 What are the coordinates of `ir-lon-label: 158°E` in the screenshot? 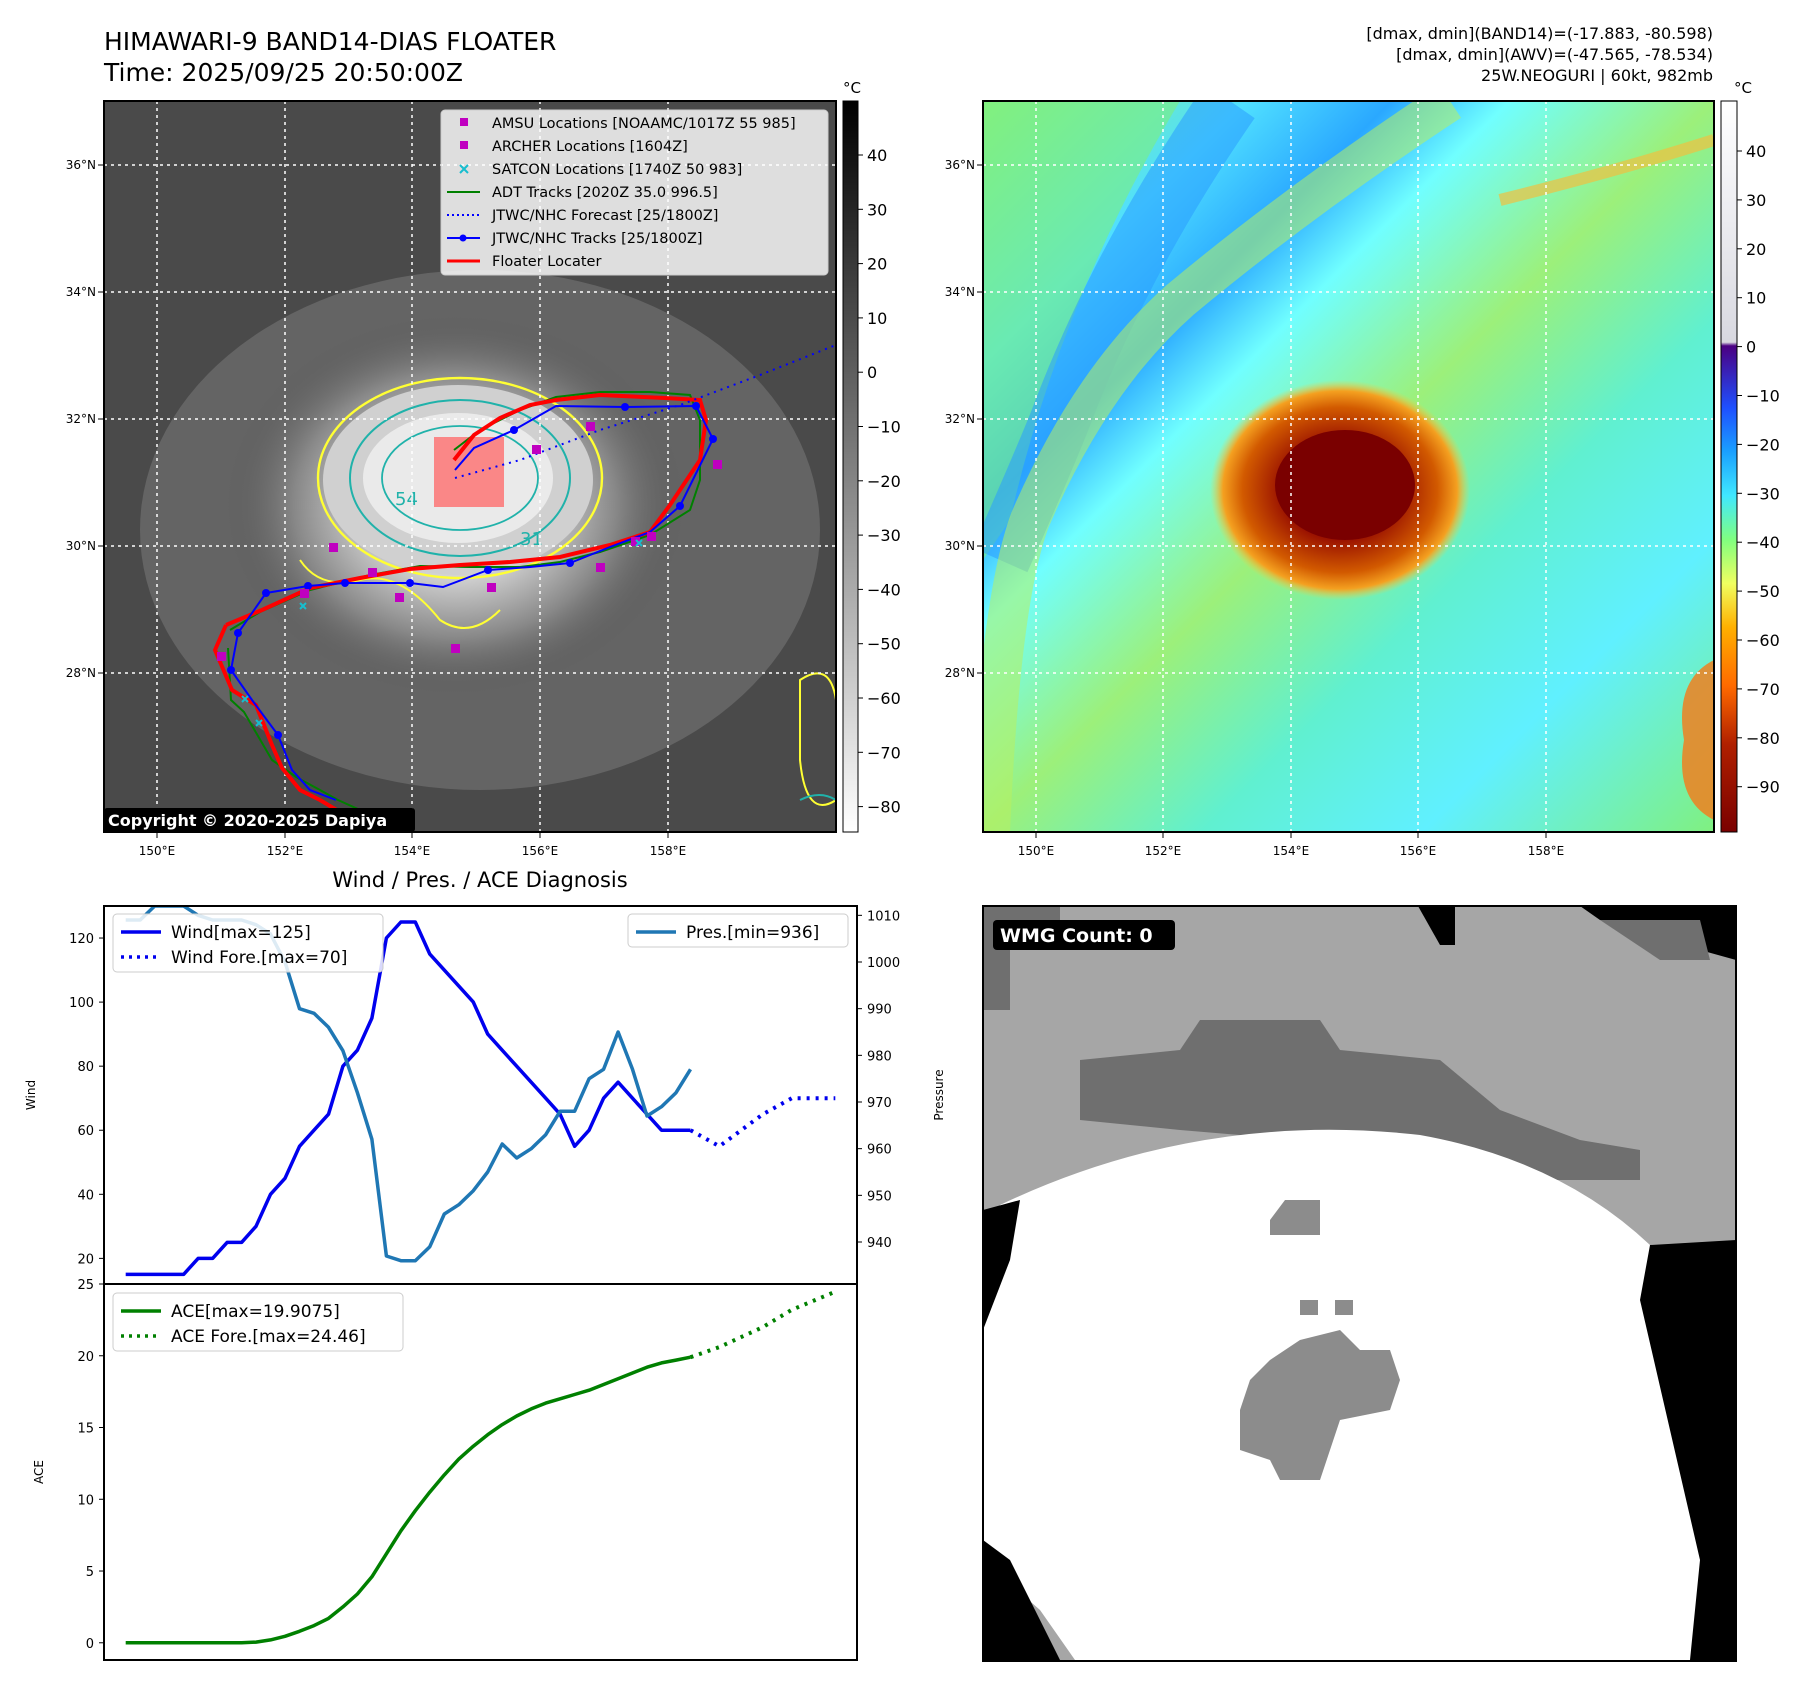 It's located at (668, 851).